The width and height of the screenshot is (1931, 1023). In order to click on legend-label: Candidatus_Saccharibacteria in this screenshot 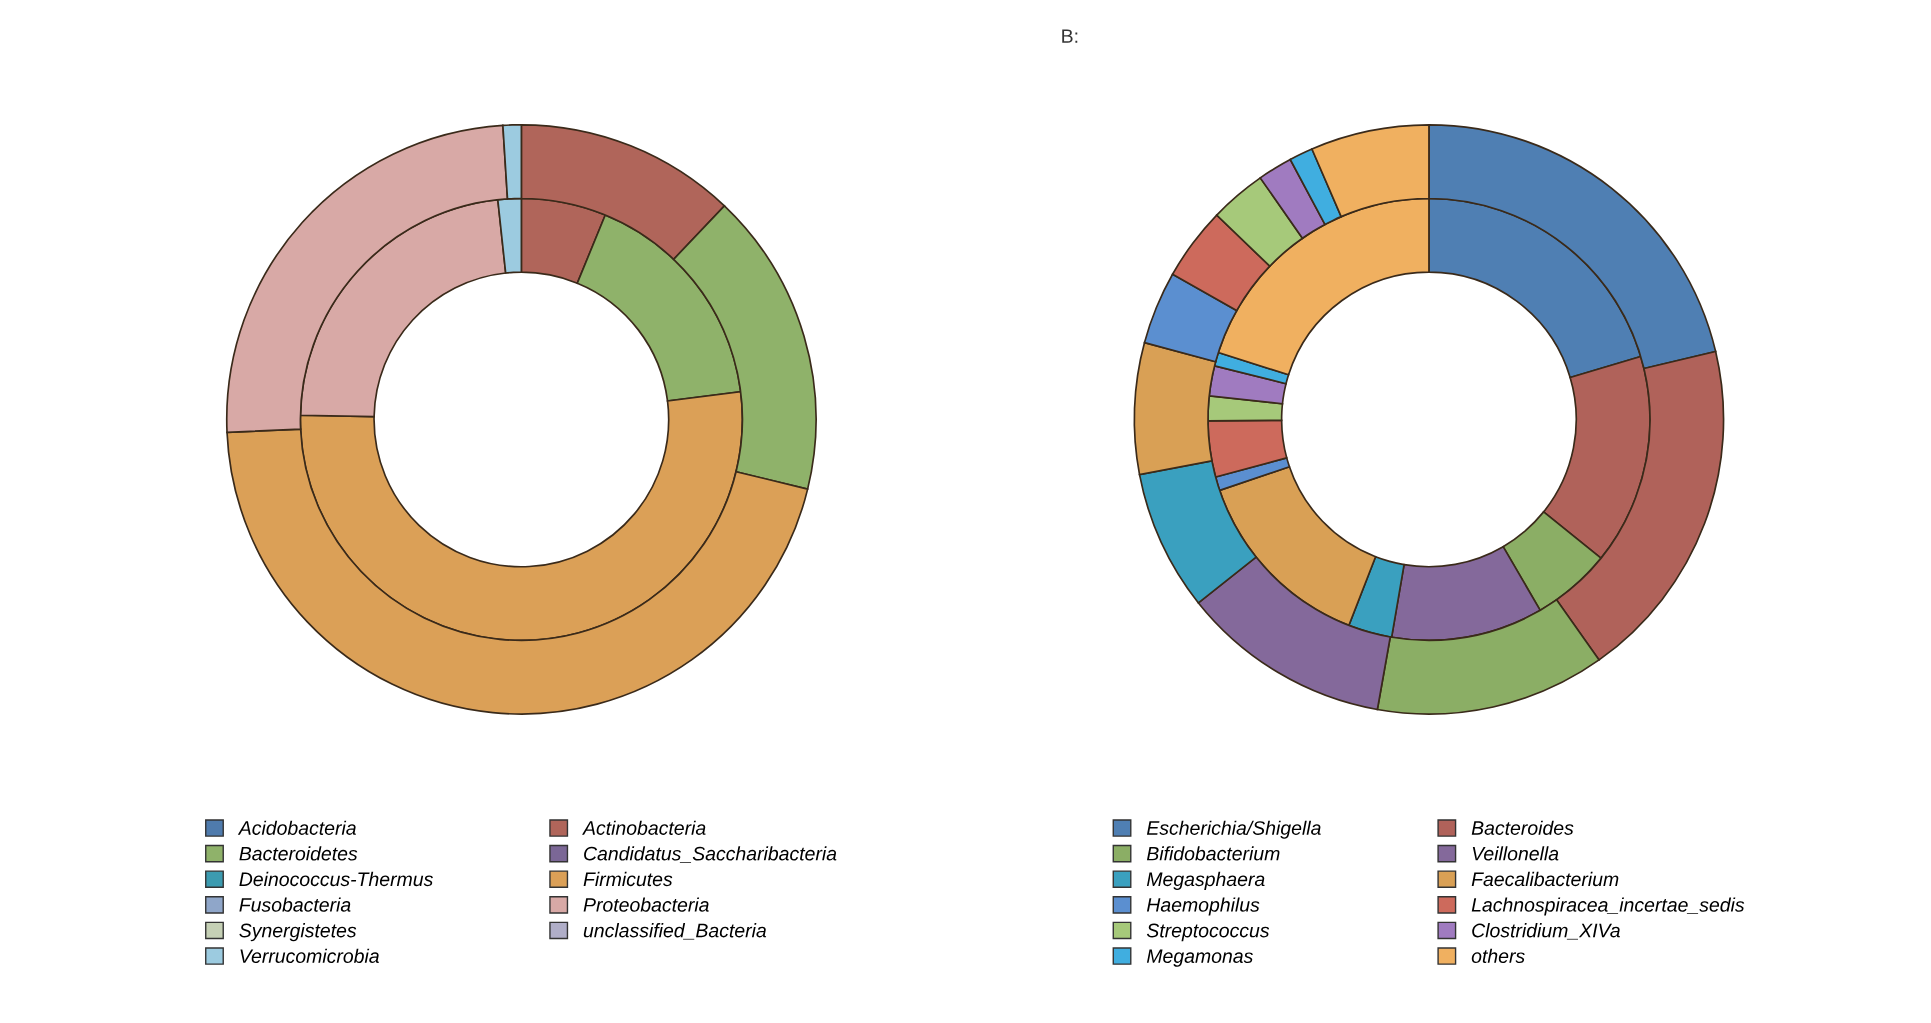, I will do `click(710, 854)`.